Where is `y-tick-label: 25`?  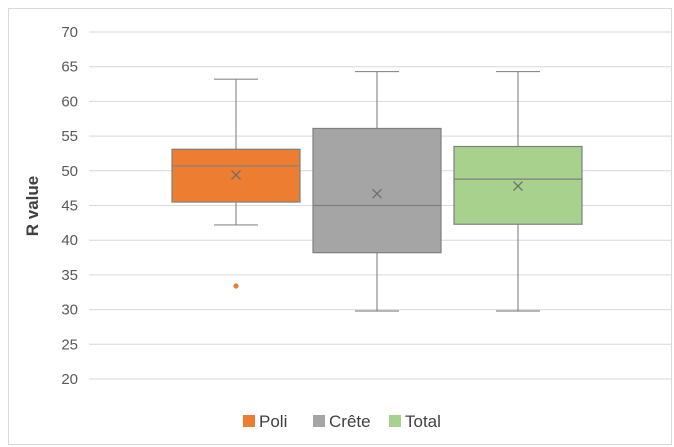
y-tick-label: 25 is located at coordinates (69, 344).